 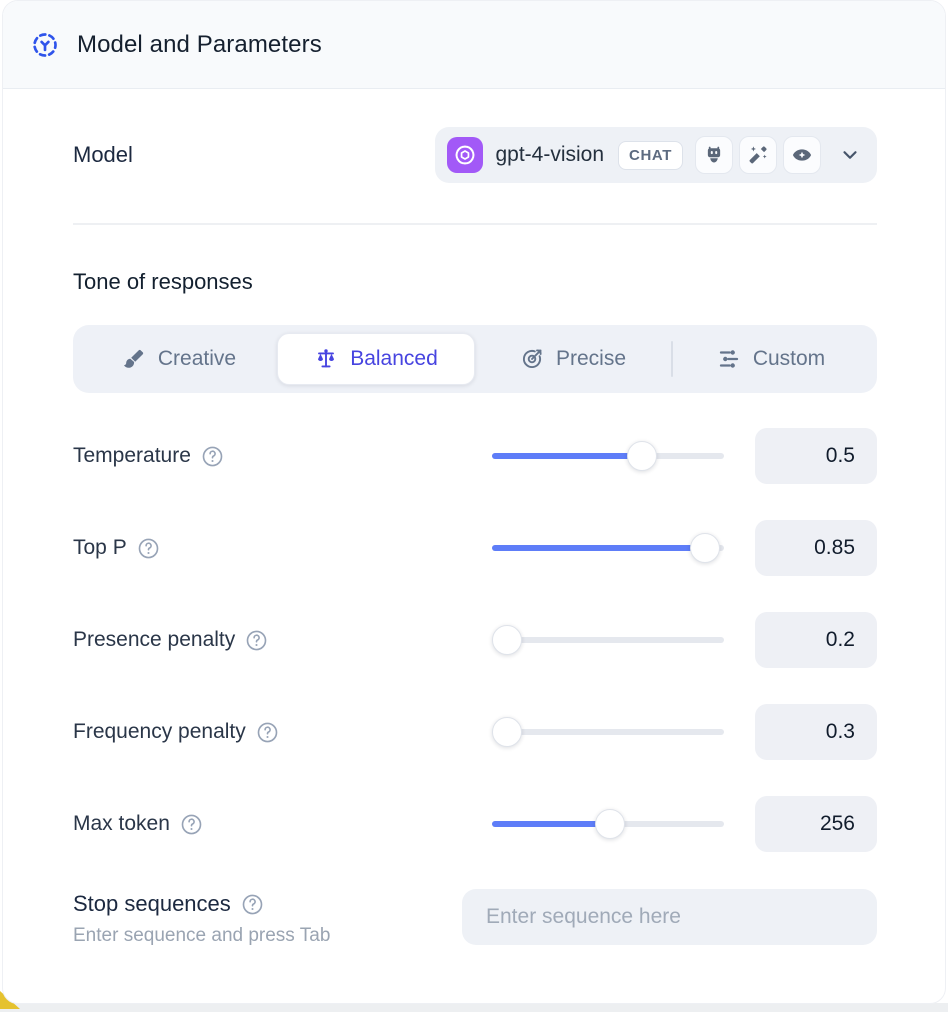 What do you see at coordinates (475, 640) in the screenshot?
I see `parameter-row-presence-penalty: Presence penalty 0.2` at bounding box center [475, 640].